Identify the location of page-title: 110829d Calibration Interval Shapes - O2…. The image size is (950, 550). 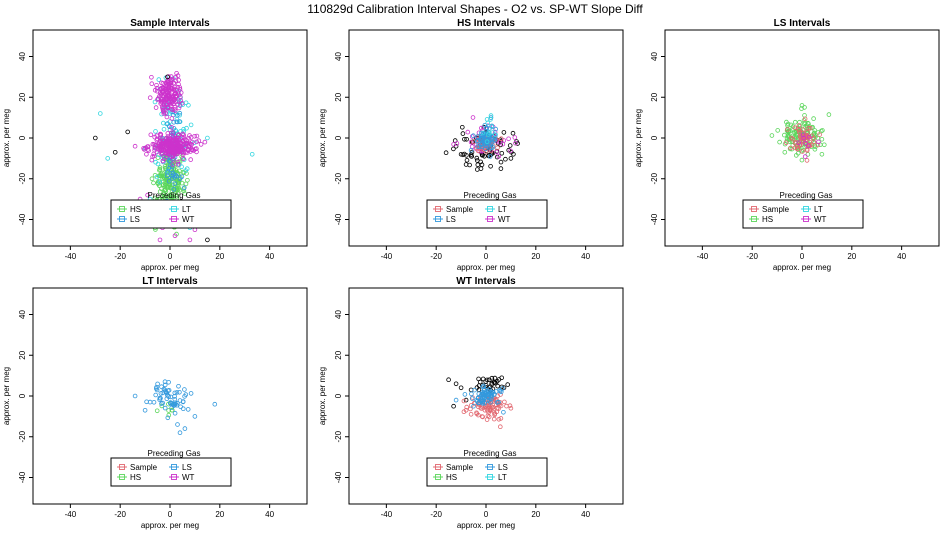
(475, 9).